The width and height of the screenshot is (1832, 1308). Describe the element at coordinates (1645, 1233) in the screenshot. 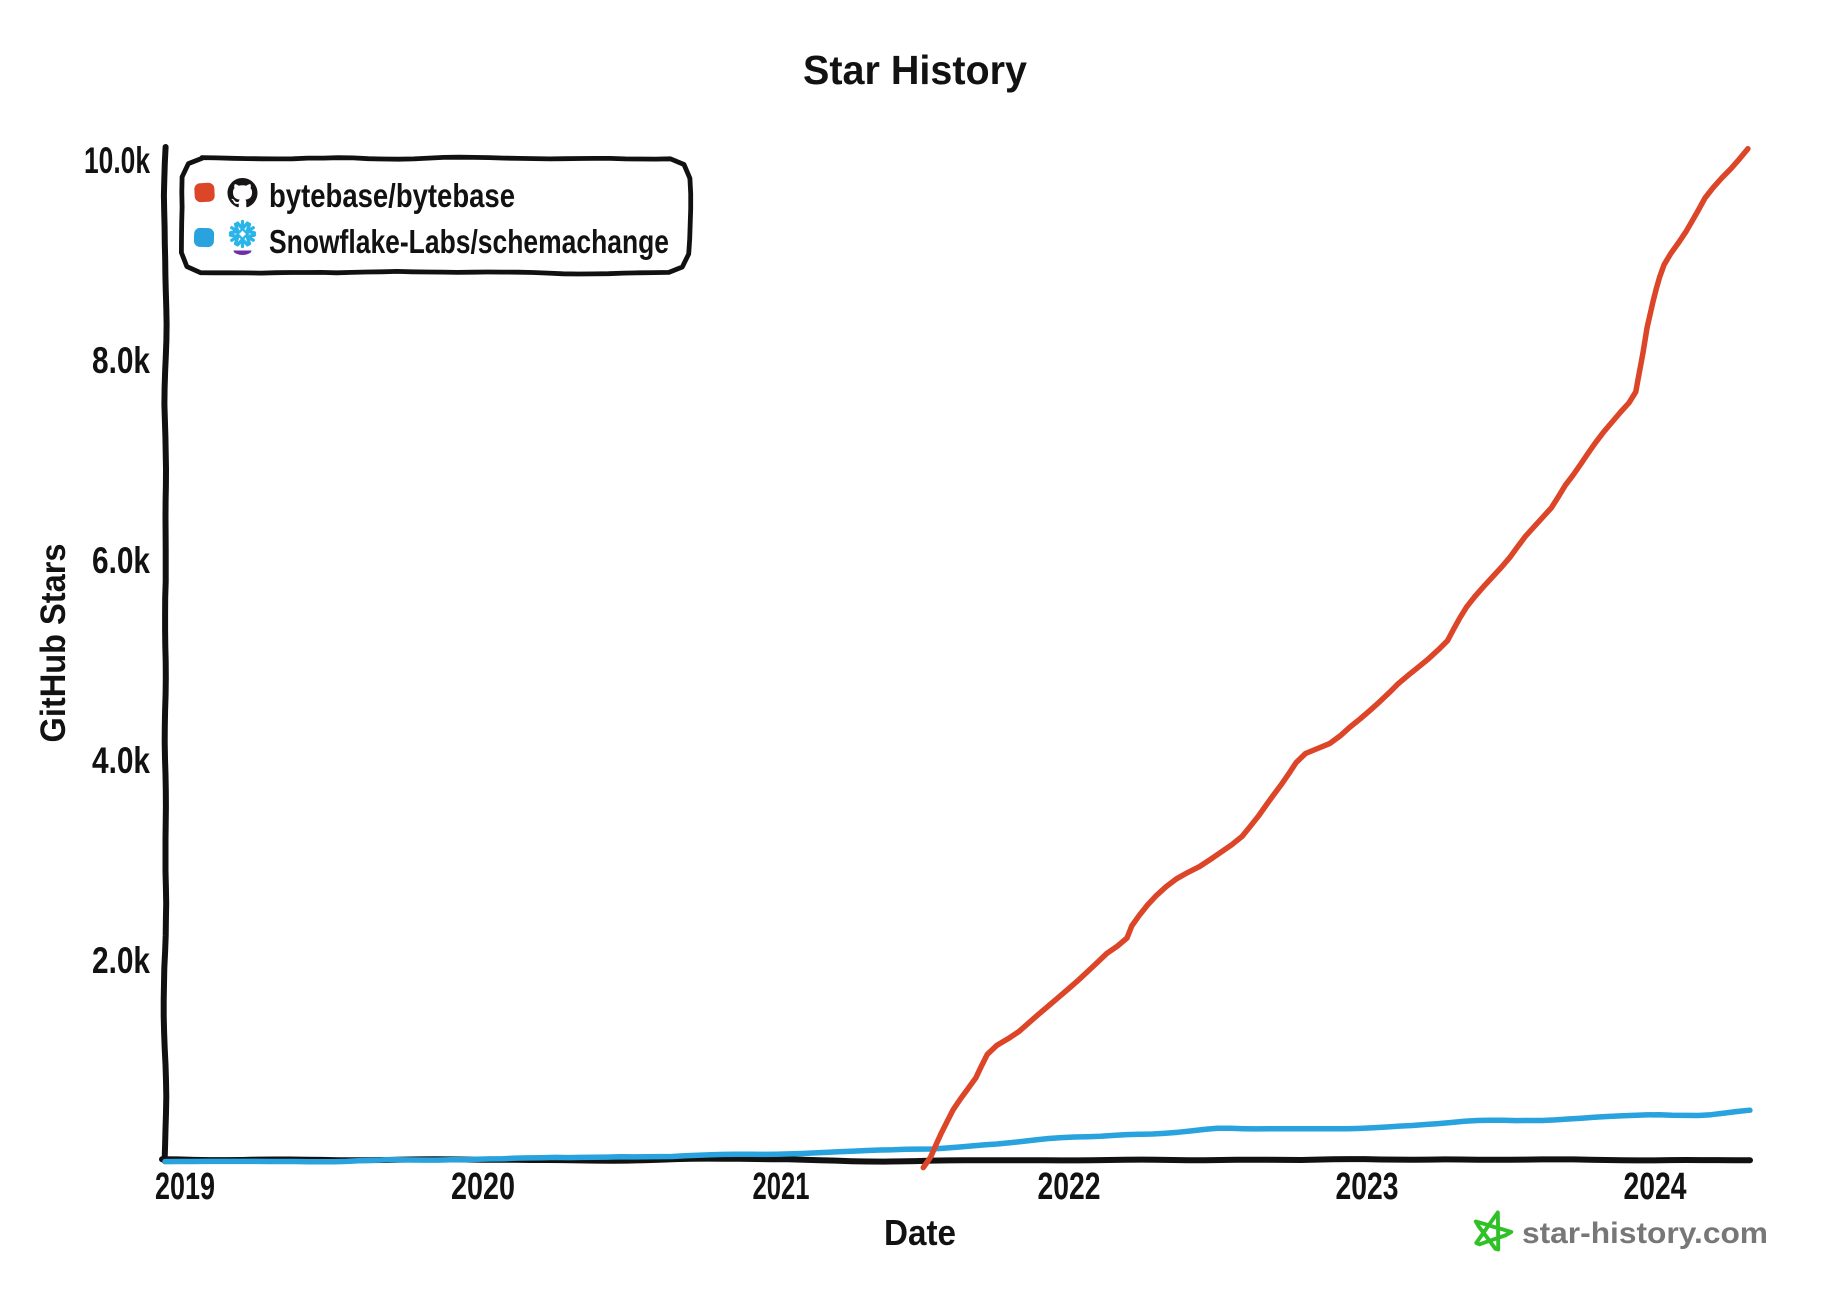

I see `svg-text: star-history.com` at that location.